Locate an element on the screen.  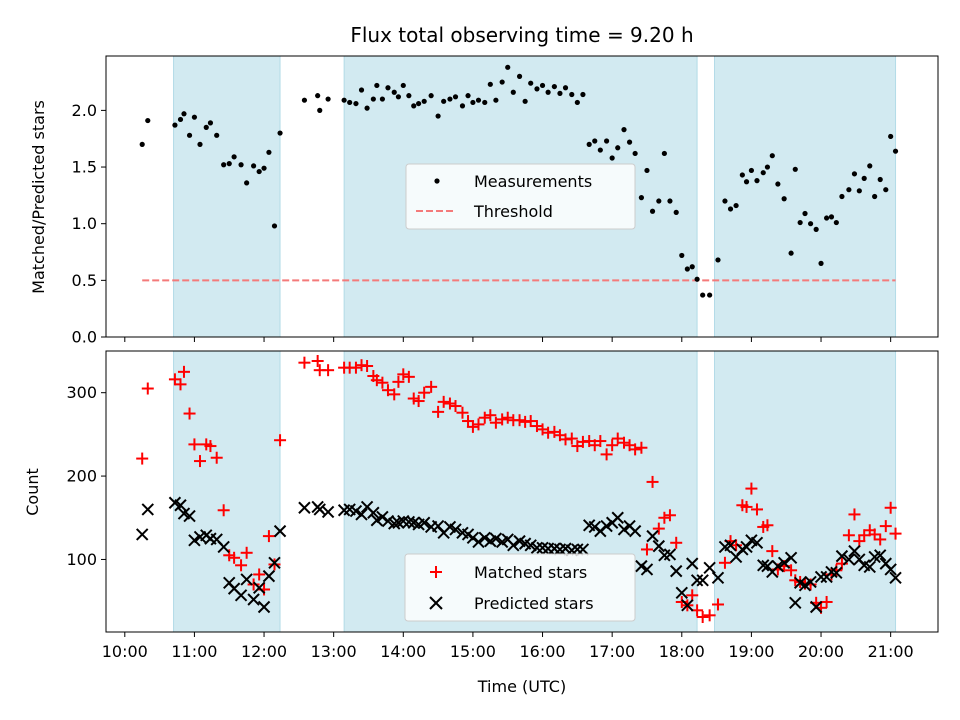
x-tick-label: 21:00 is located at coordinates (891, 651).